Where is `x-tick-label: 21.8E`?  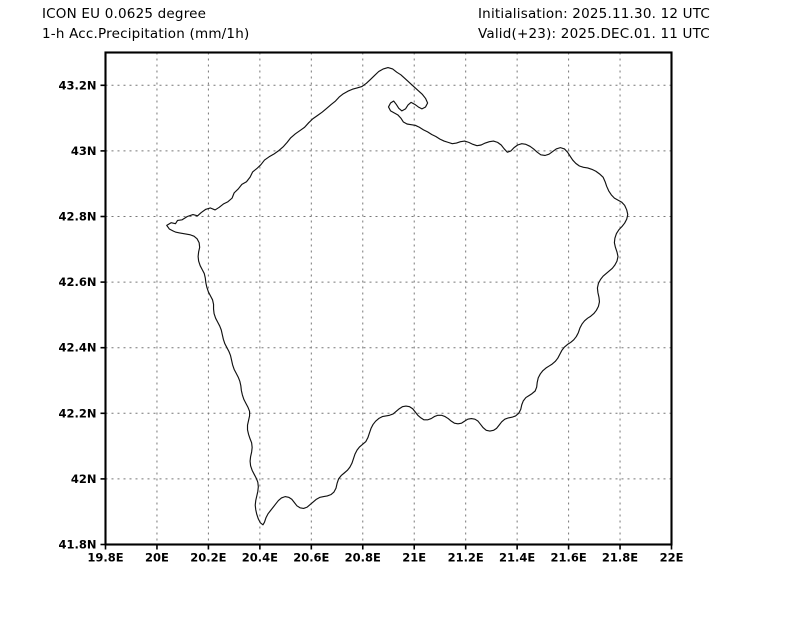 x-tick-label: 21.8E is located at coordinates (620, 558).